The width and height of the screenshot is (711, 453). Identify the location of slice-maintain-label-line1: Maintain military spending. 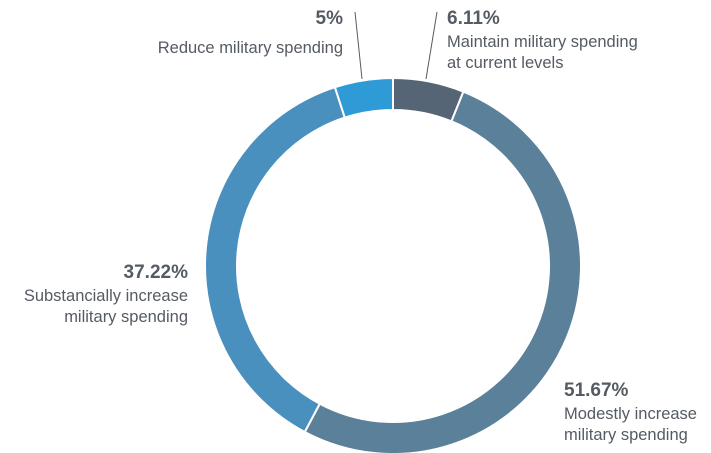
(542, 42).